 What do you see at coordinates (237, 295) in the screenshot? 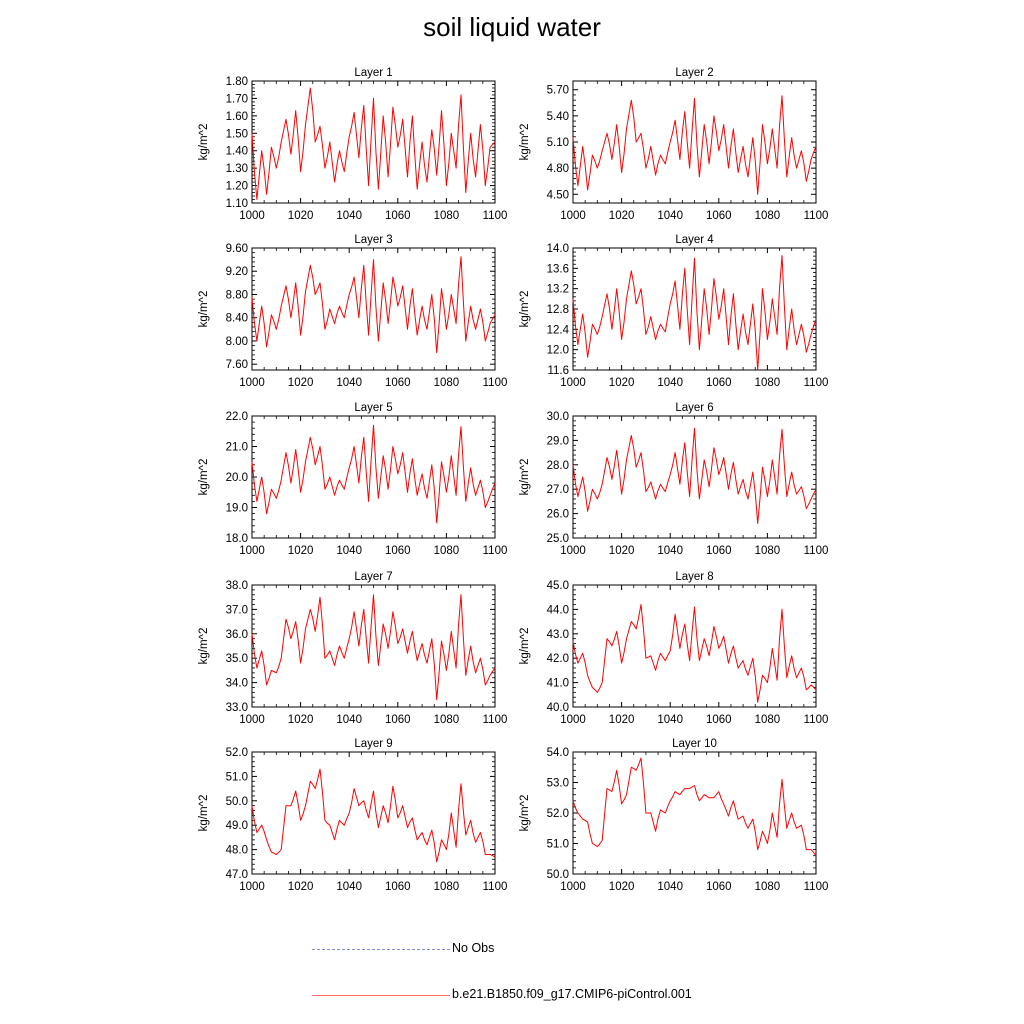
I see `y-tick-label: 8.80` at bounding box center [237, 295].